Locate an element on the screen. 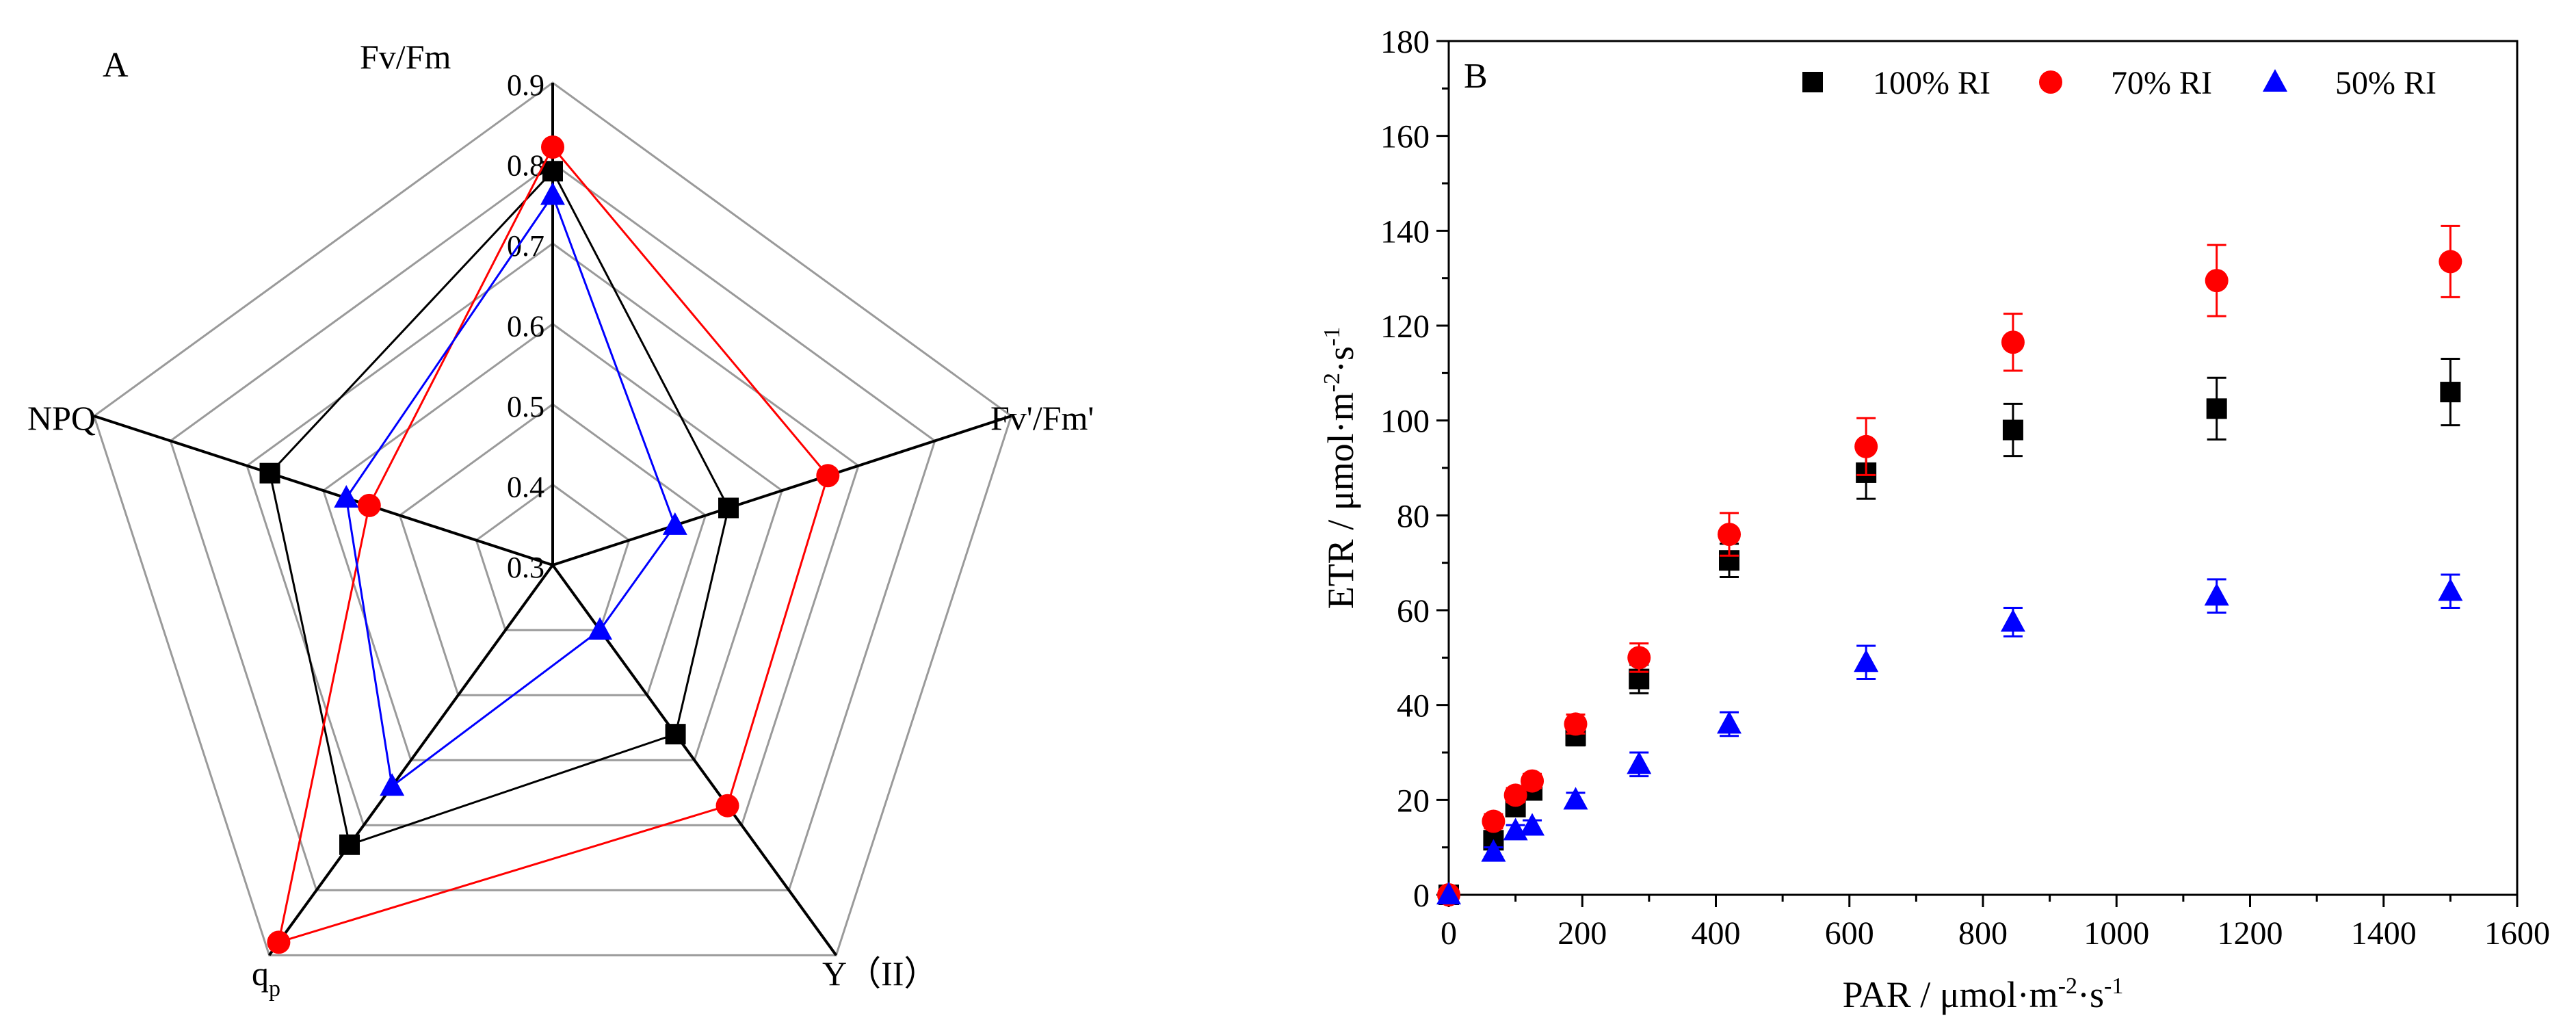 The image size is (2576, 1033). y-axis-title: ETR / μmol·m-2·s-1 is located at coordinates (1340, 468).